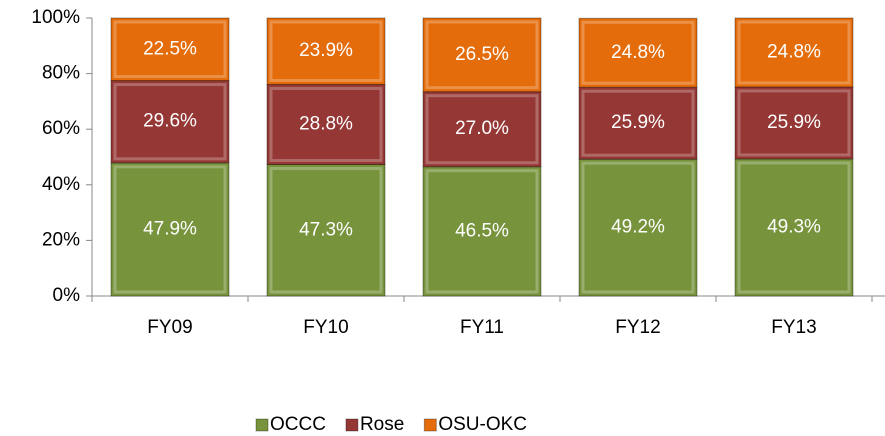  I want to click on y-tick-label: 0%, so click(67, 295).